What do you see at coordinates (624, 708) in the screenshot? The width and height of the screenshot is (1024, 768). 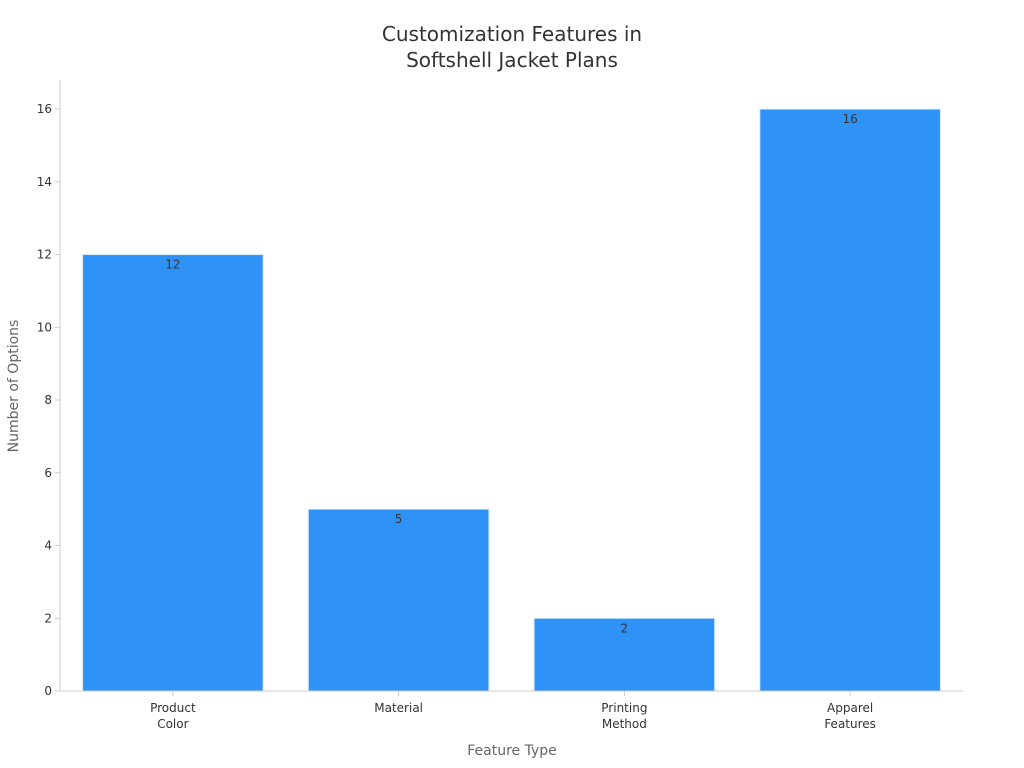 I see `x-tick-label-2-0: Printing` at bounding box center [624, 708].